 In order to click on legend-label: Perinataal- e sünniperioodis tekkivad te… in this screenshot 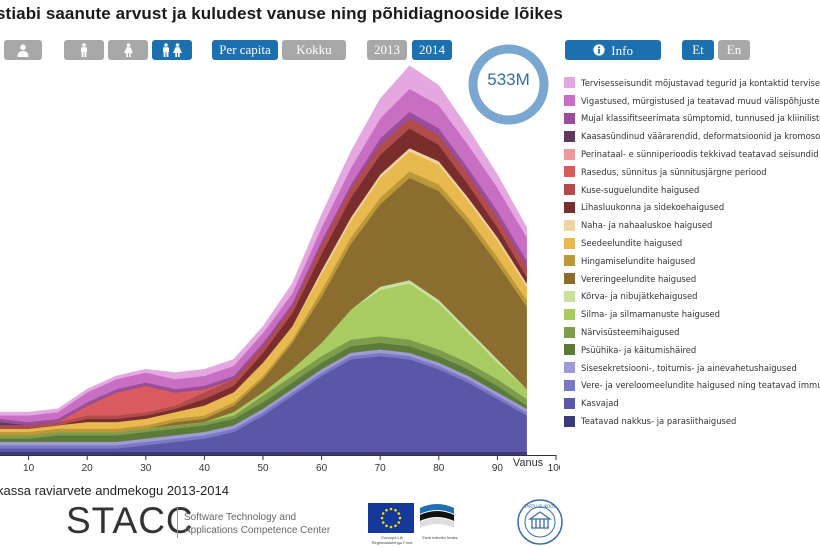, I will do `click(700, 154)`.